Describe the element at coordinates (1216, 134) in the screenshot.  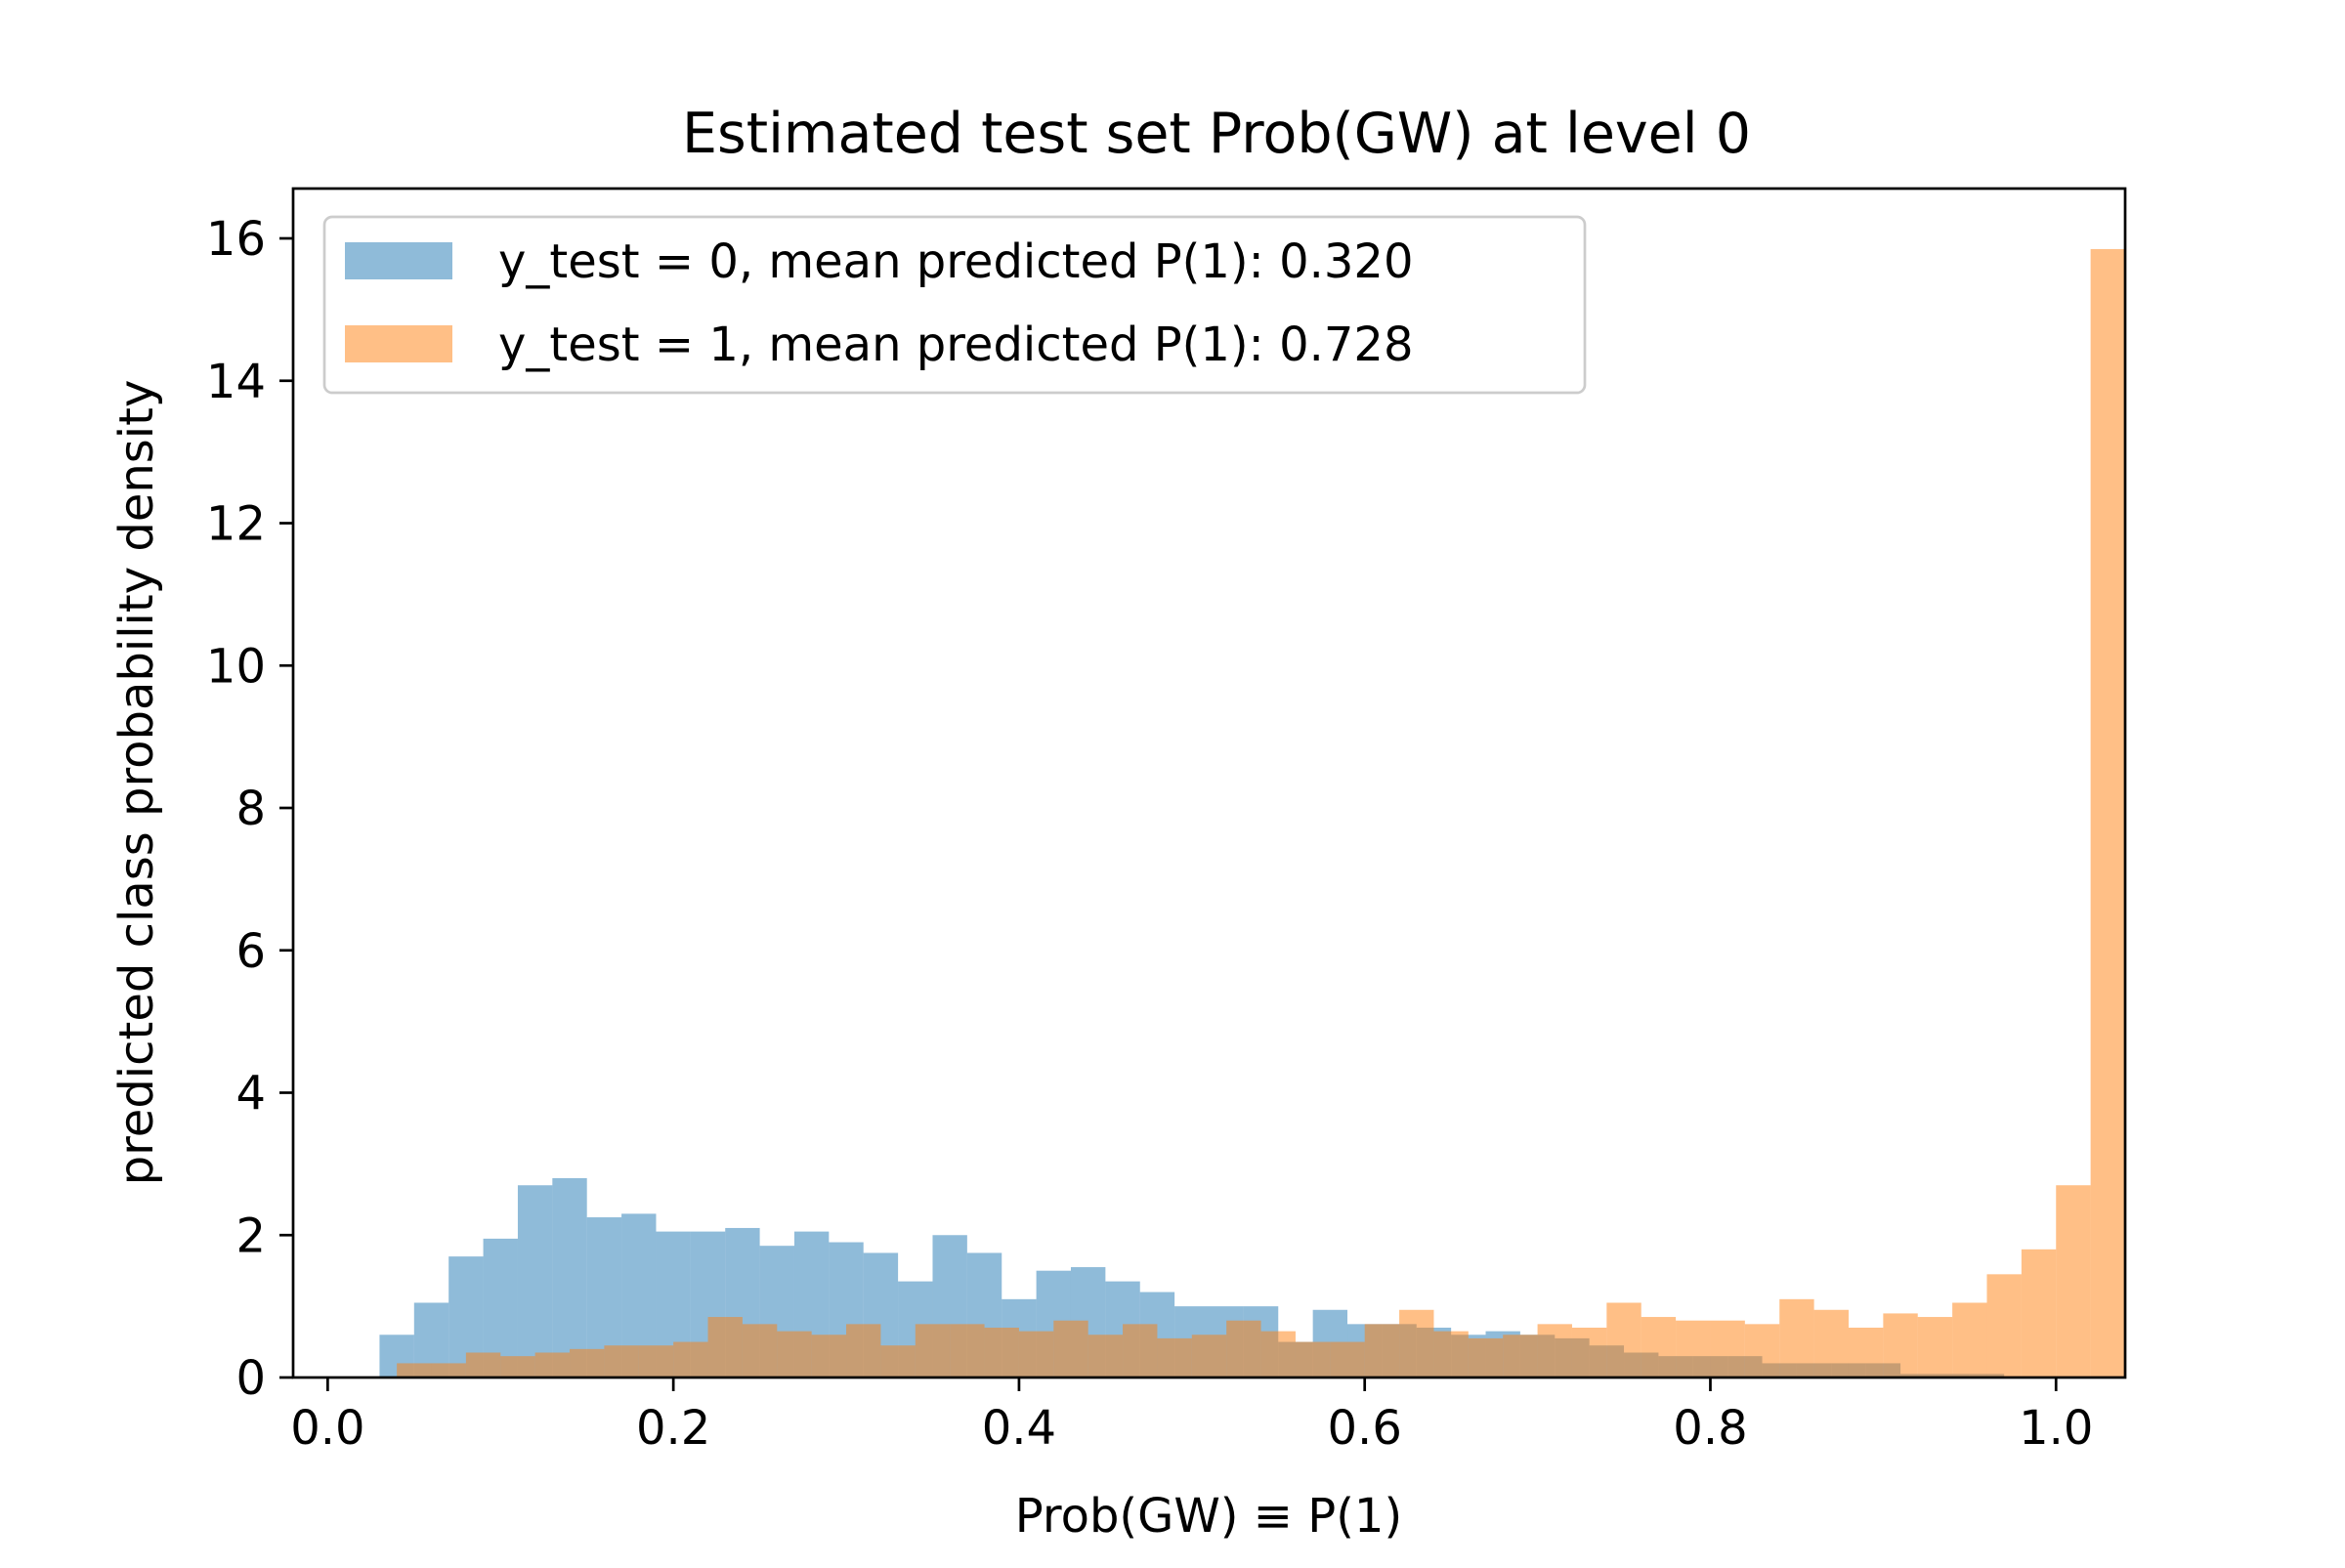
I see `chart-title: Estimated test set Prob(GW) at level 0` at that location.